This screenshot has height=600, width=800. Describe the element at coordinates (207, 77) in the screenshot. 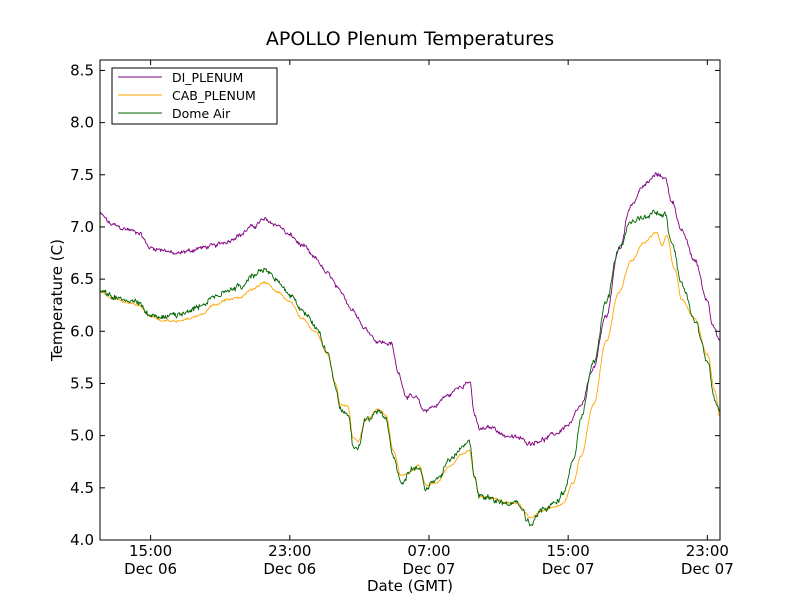

I see `legend-label-di-plenum: DI_PLENUM` at that location.